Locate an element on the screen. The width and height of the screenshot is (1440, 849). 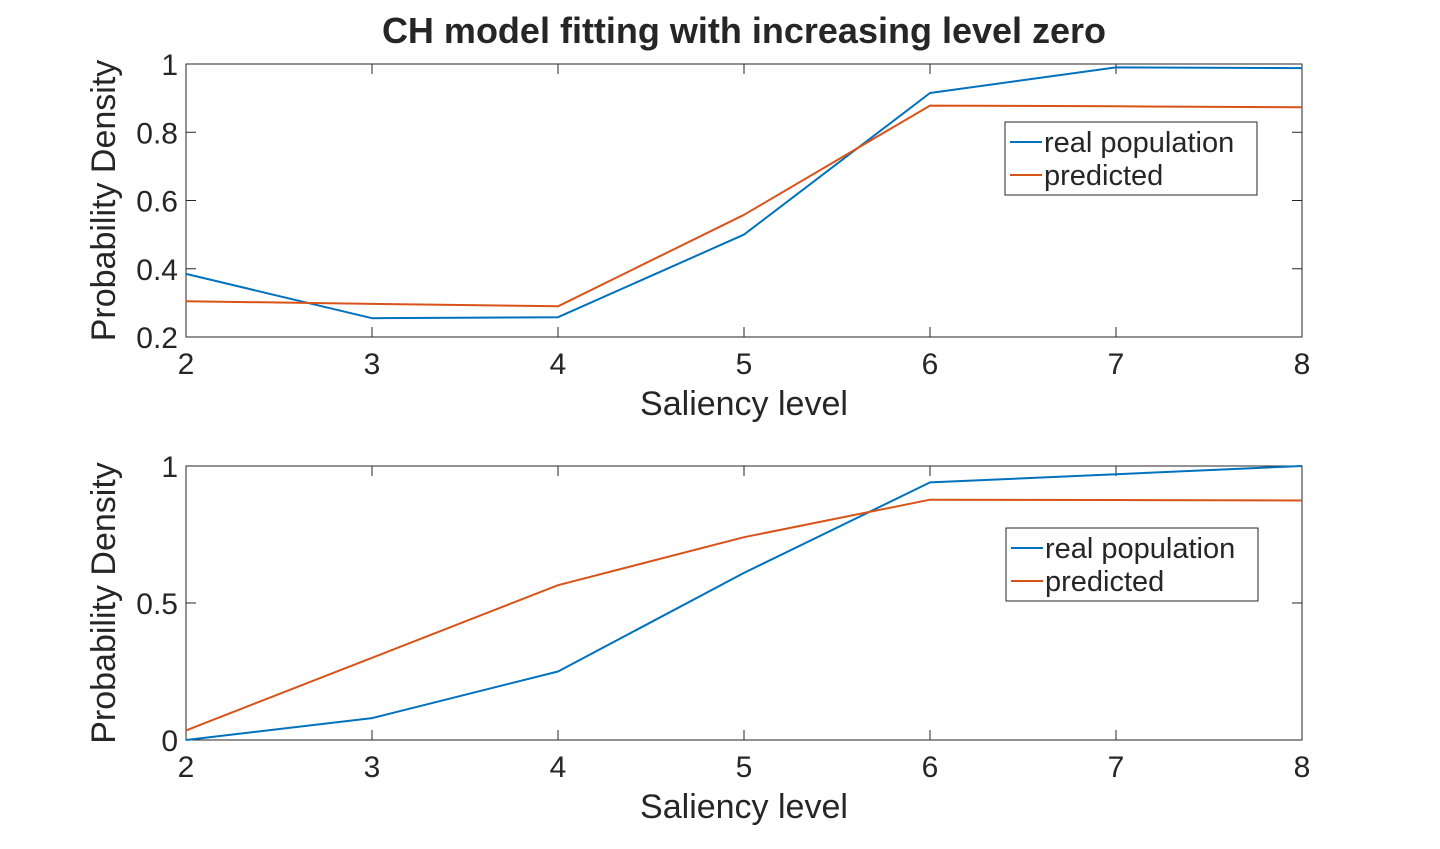
y-tick-label: 0.6 is located at coordinates (157, 202).